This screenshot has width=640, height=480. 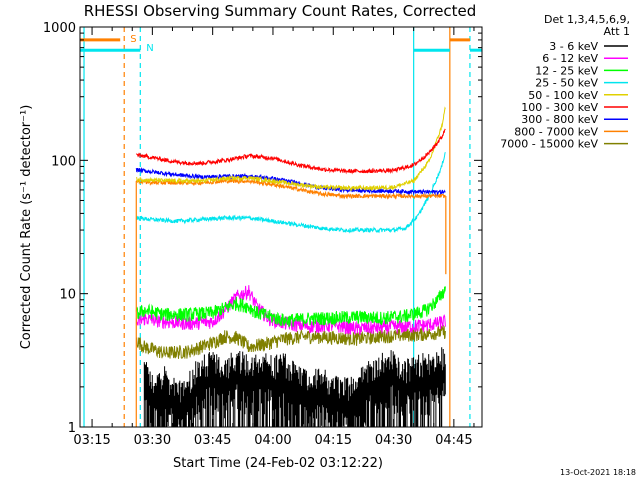 What do you see at coordinates (59, 28) in the screenshot?
I see `y-tick-label: 1000` at bounding box center [59, 28].